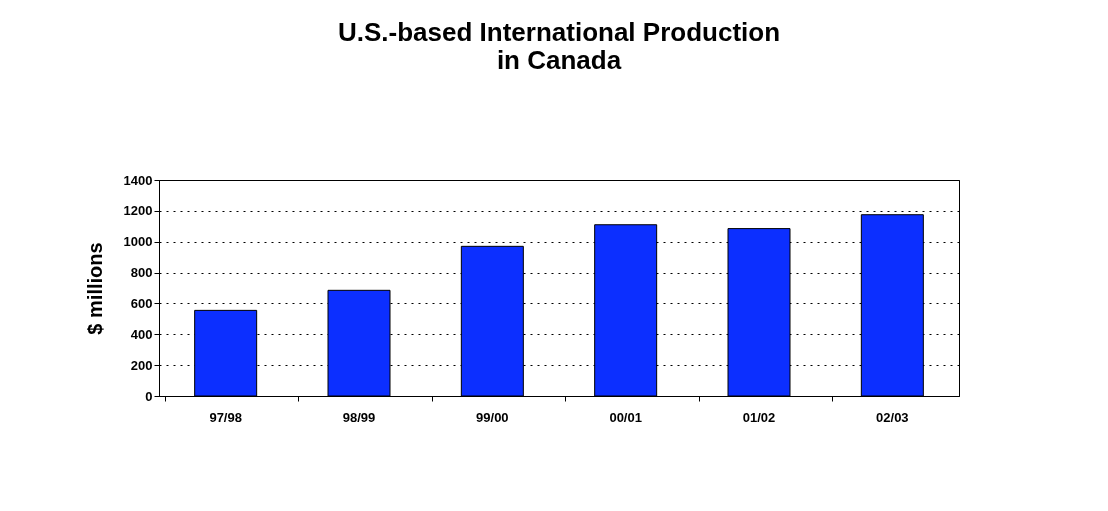 Image resolution: width=1108 pixels, height=511 pixels. I want to click on y-axis-title: $ millions, so click(94, 288).